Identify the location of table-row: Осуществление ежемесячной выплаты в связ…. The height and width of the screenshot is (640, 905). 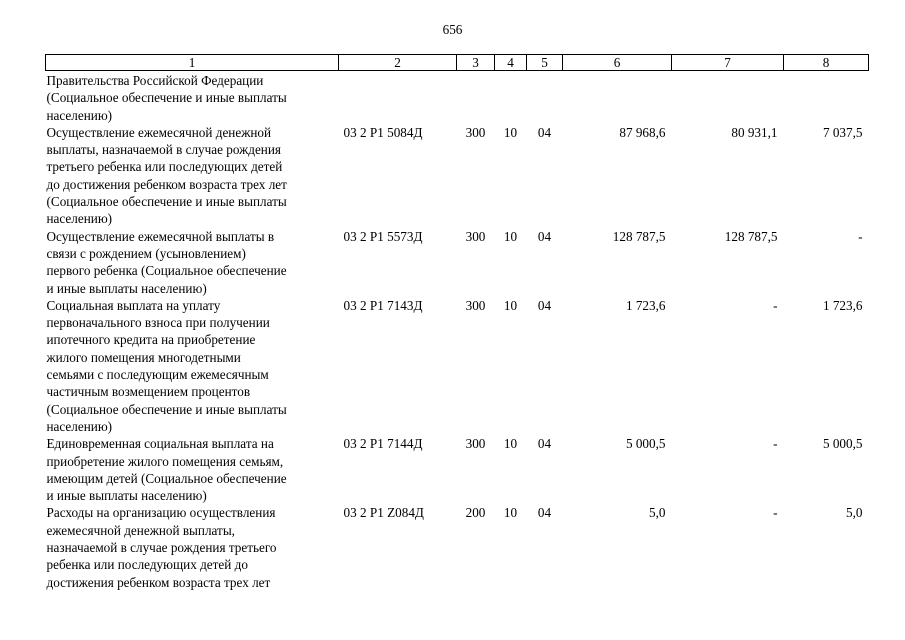
(457, 262).